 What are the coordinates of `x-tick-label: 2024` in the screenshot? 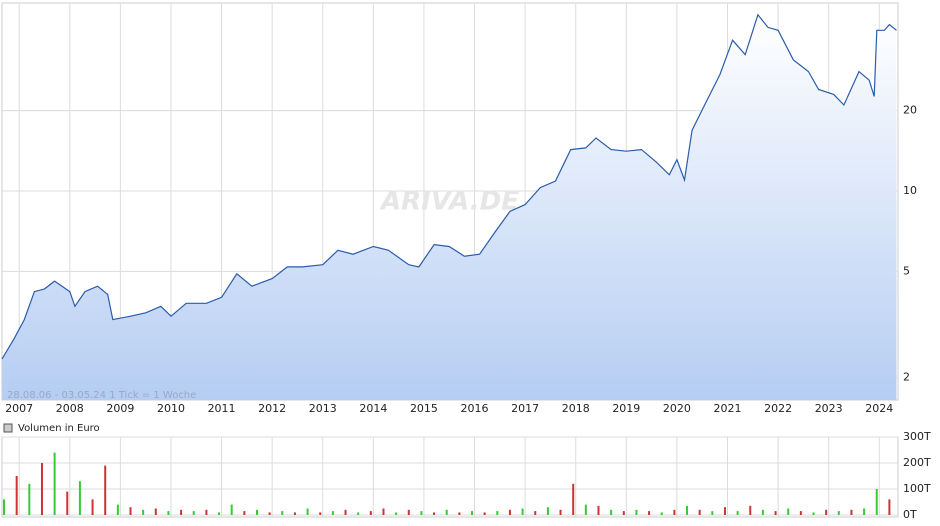 It's located at (879, 408).